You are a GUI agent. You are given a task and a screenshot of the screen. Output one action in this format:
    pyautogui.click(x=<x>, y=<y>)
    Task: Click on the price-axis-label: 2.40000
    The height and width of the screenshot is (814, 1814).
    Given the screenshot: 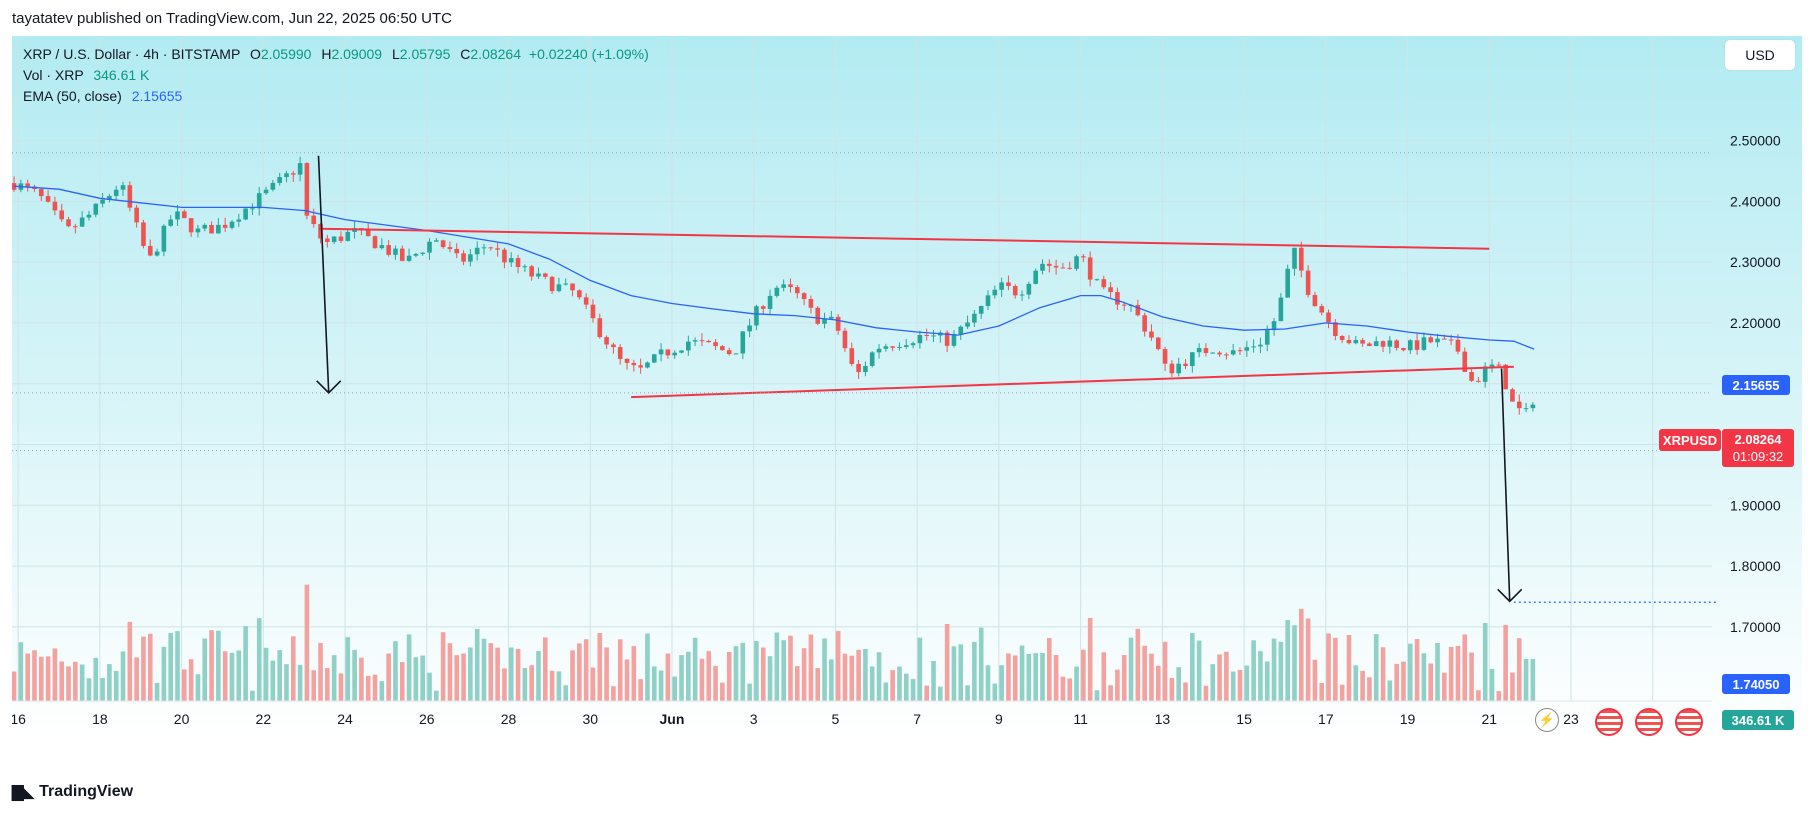 What is the action you would take?
    pyautogui.click(x=1755, y=201)
    